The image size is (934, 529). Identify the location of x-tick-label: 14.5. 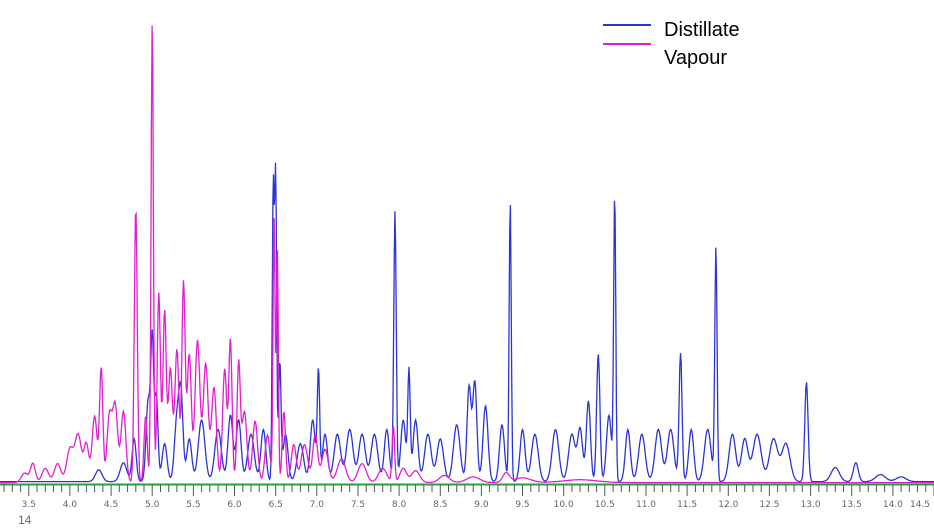
(920, 505).